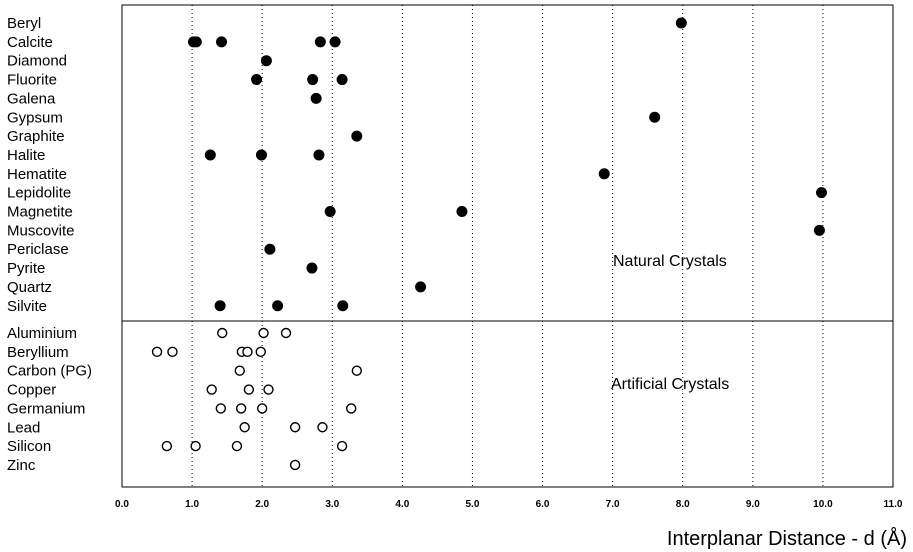 Image resolution: width=913 pixels, height=552 pixels. What do you see at coordinates (24, 23) in the screenshot?
I see `category-label: Beryl` at bounding box center [24, 23].